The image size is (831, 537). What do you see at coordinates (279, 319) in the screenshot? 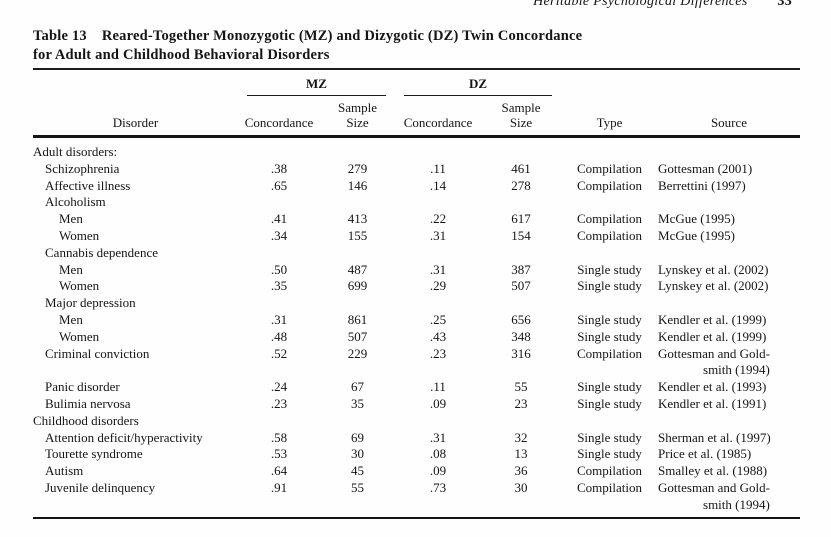
I see `mz-concordance-cell: .31` at bounding box center [279, 319].